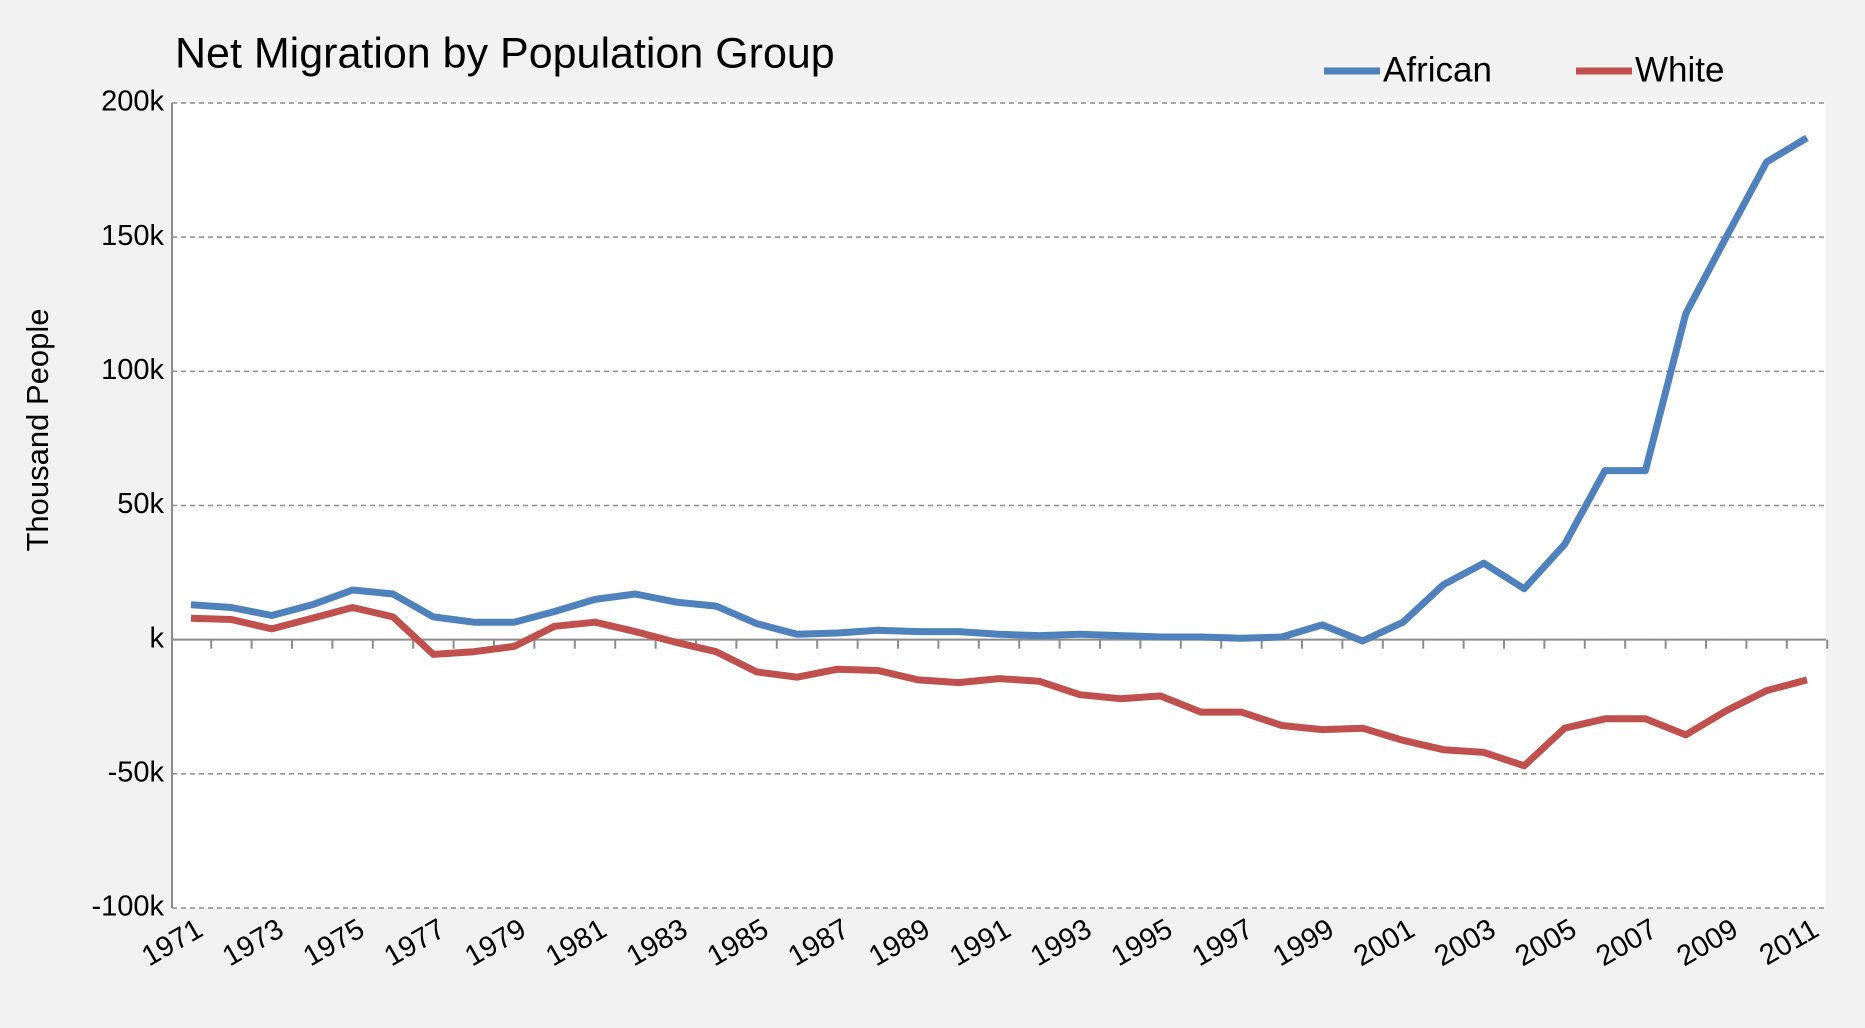  Describe the element at coordinates (1546, 943) in the screenshot. I see `x-tick-label: 2005` at that location.